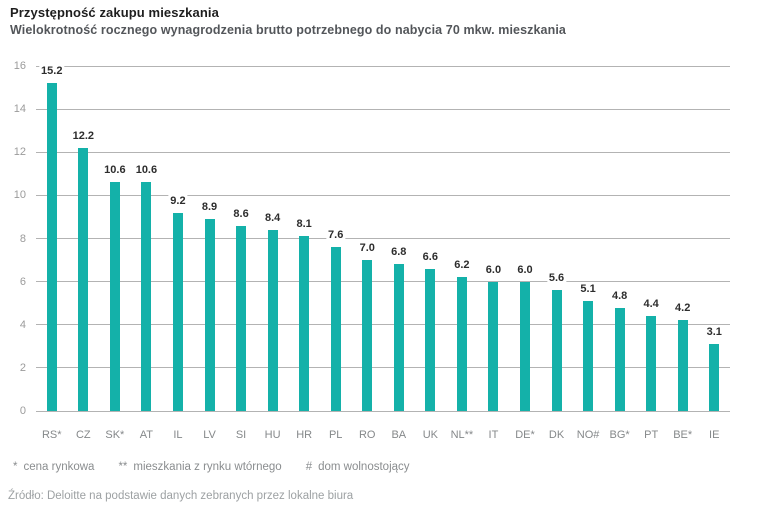 Image resolution: width=760 pixels, height=511 pixels. I want to click on bar-column: 6.8, so click(399, 238).